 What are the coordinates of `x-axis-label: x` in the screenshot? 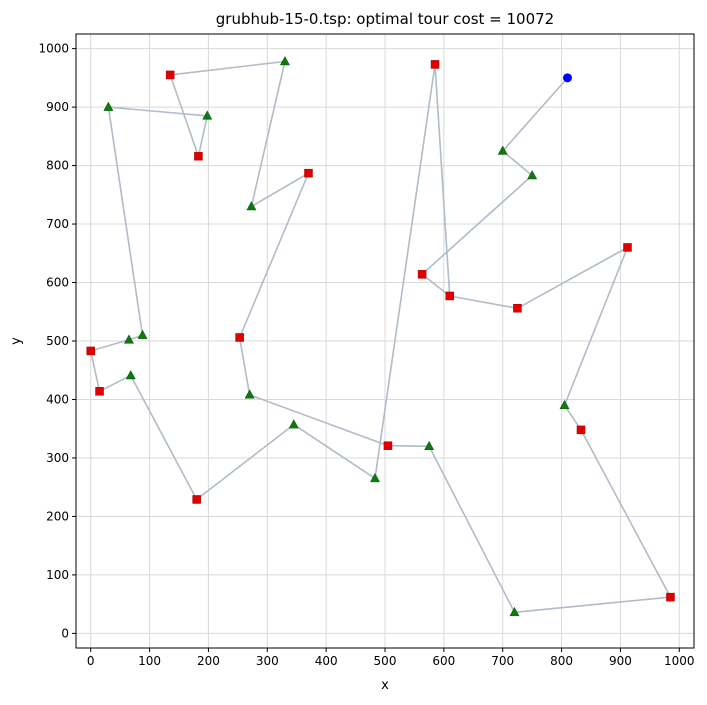 It's located at (385, 685).